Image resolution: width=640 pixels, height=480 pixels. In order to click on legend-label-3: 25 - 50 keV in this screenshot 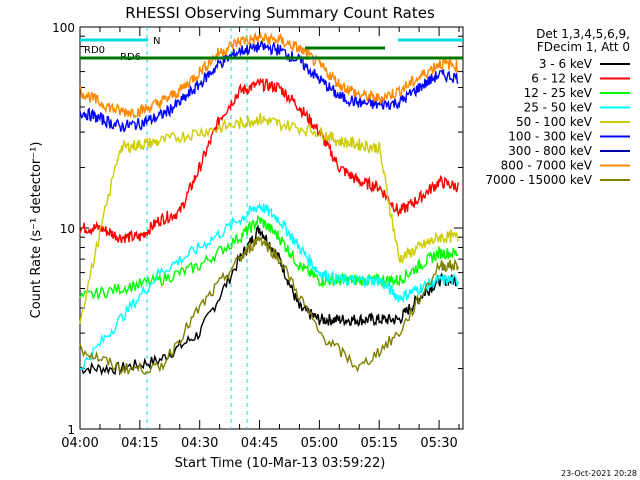, I will do `click(558, 108)`.